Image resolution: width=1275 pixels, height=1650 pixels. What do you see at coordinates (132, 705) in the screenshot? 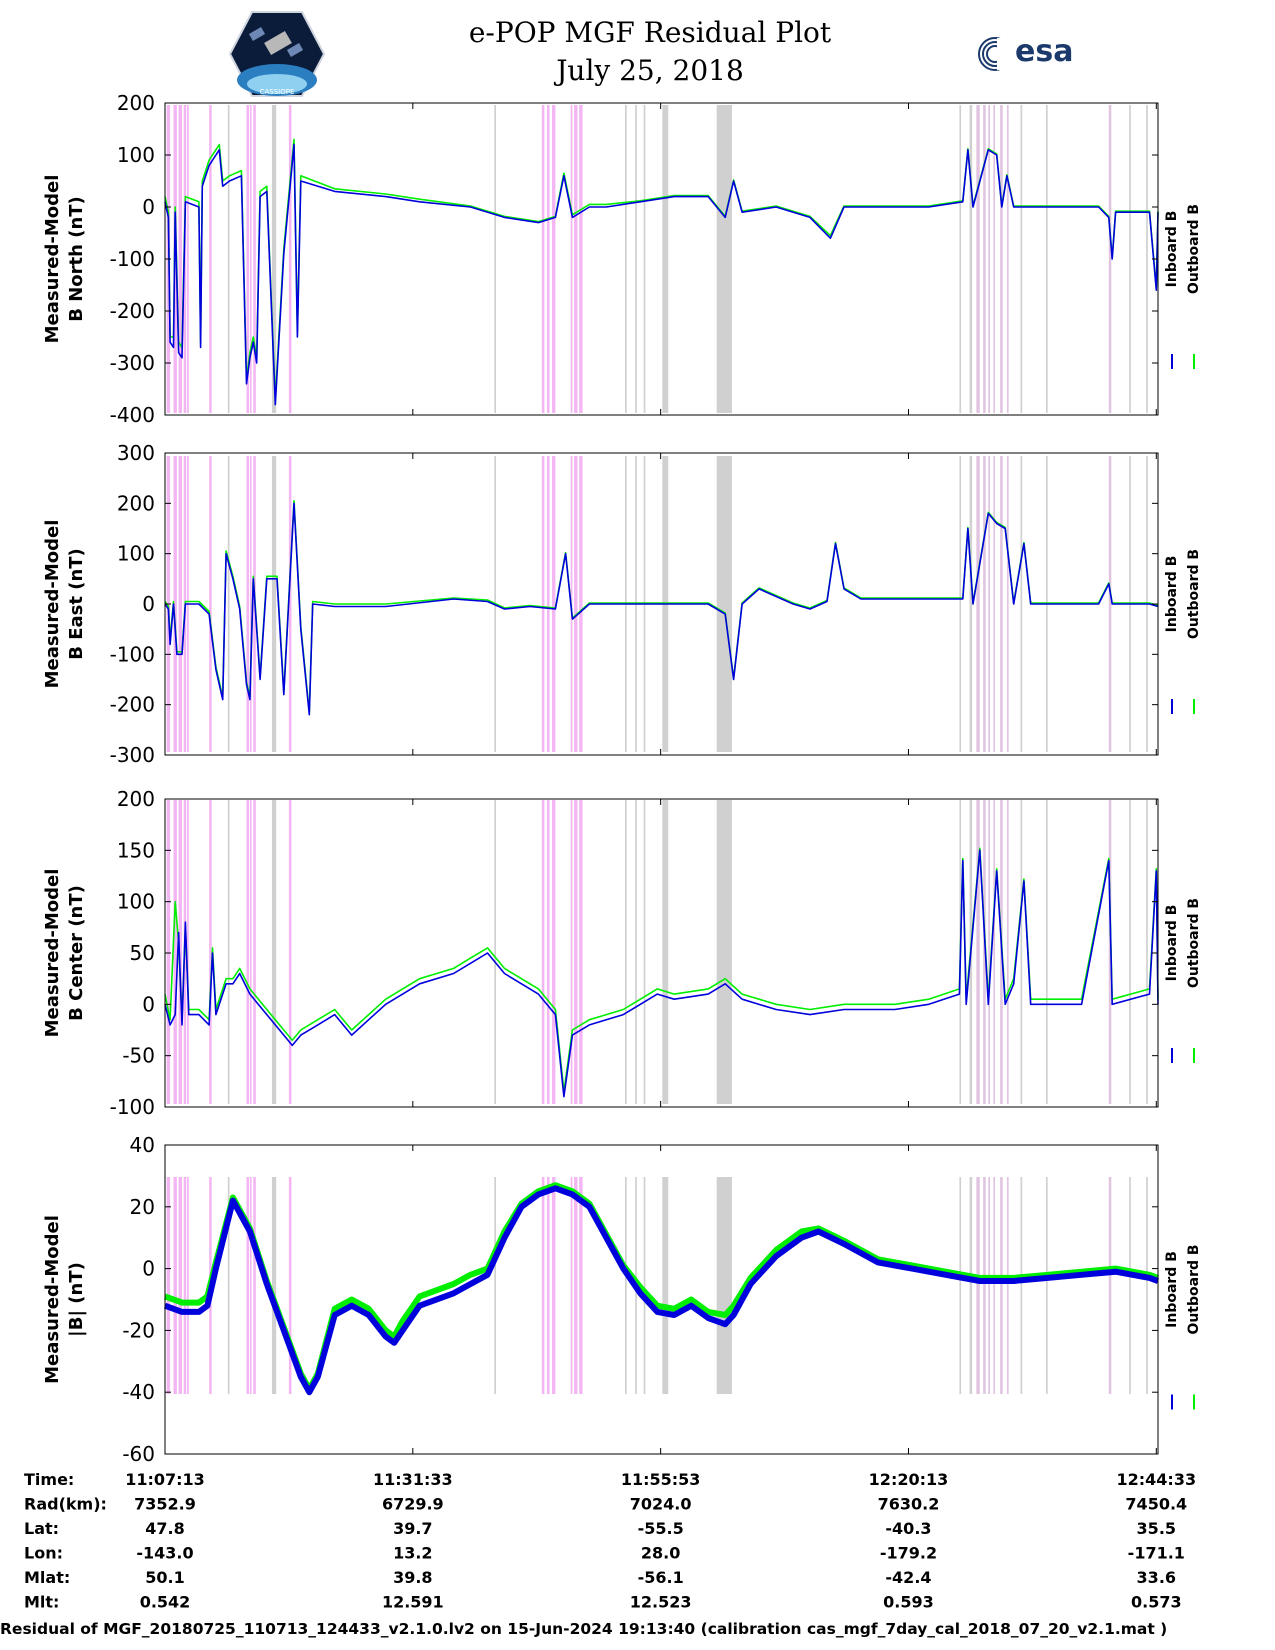
I see `y-tick-label: -200` at bounding box center [132, 705].